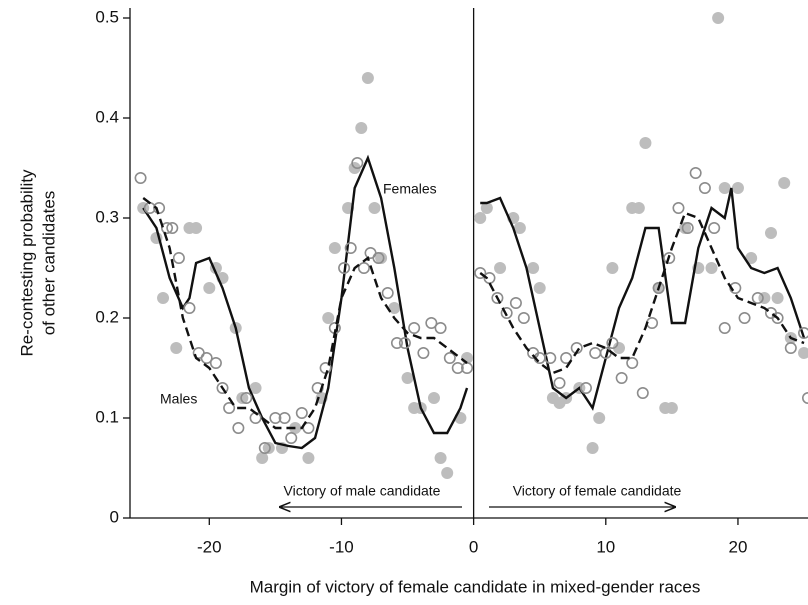 Image resolution: width=808 pixels, height=605 pixels. Describe the element at coordinates (107, 216) in the screenshot. I see `y-tick-label: 0.3` at that location.